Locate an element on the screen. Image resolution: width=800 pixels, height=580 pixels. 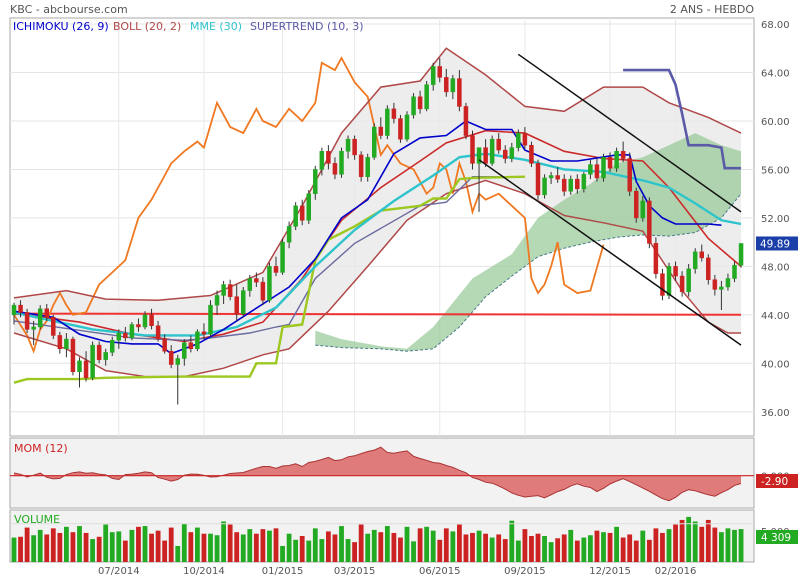
momentum-last-value: -2.90 is located at coordinates (774, 482).